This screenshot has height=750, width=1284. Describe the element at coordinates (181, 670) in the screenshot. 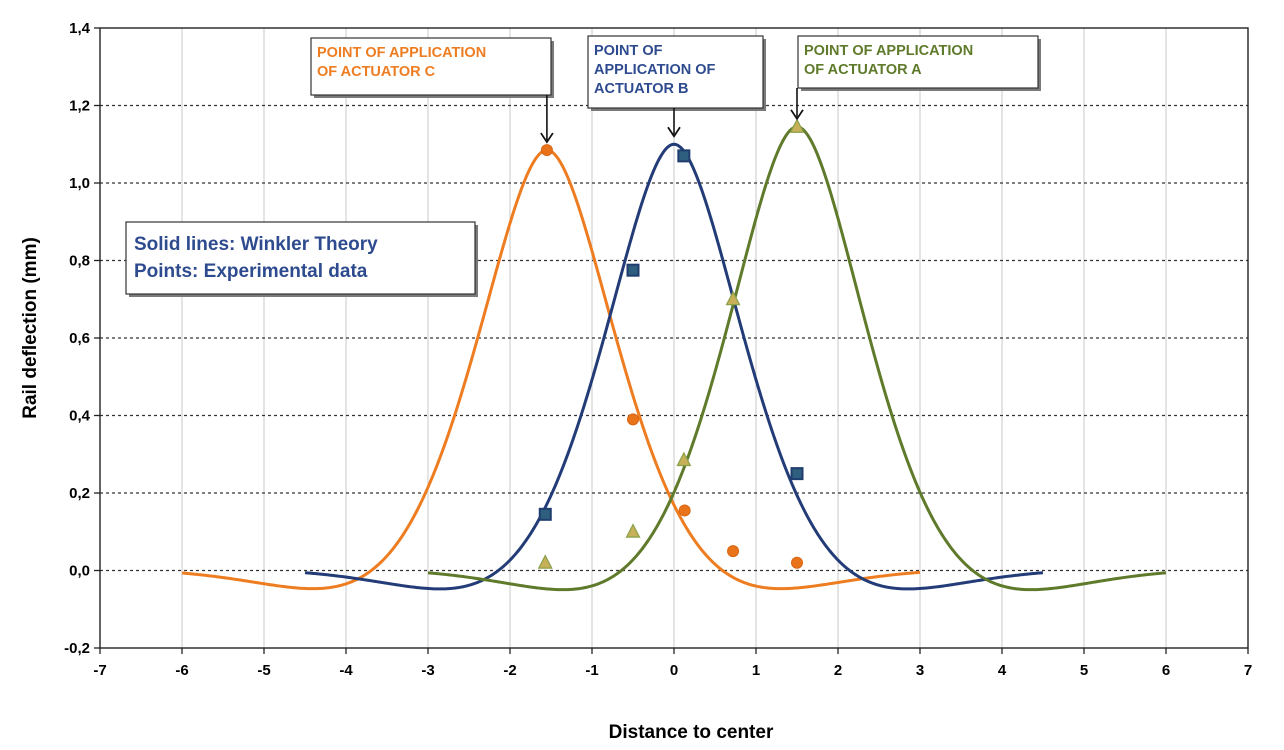

I see `x-tick-label: -6` at that location.